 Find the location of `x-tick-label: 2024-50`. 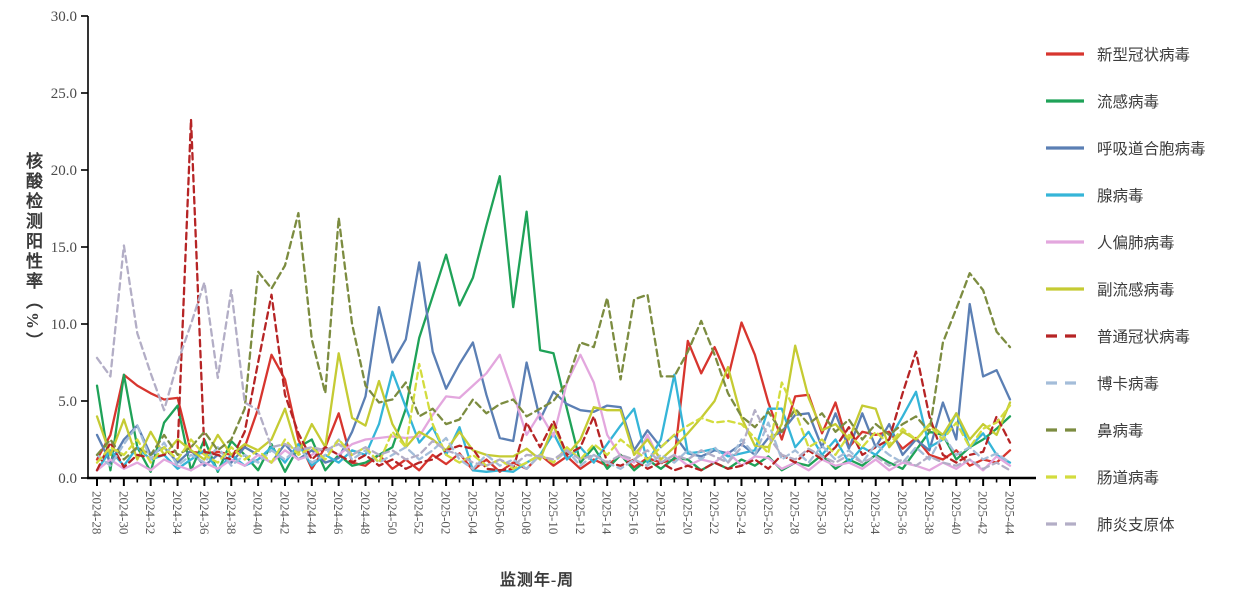

x-tick-label: 2024-50 is located at coordinates (392, 512).